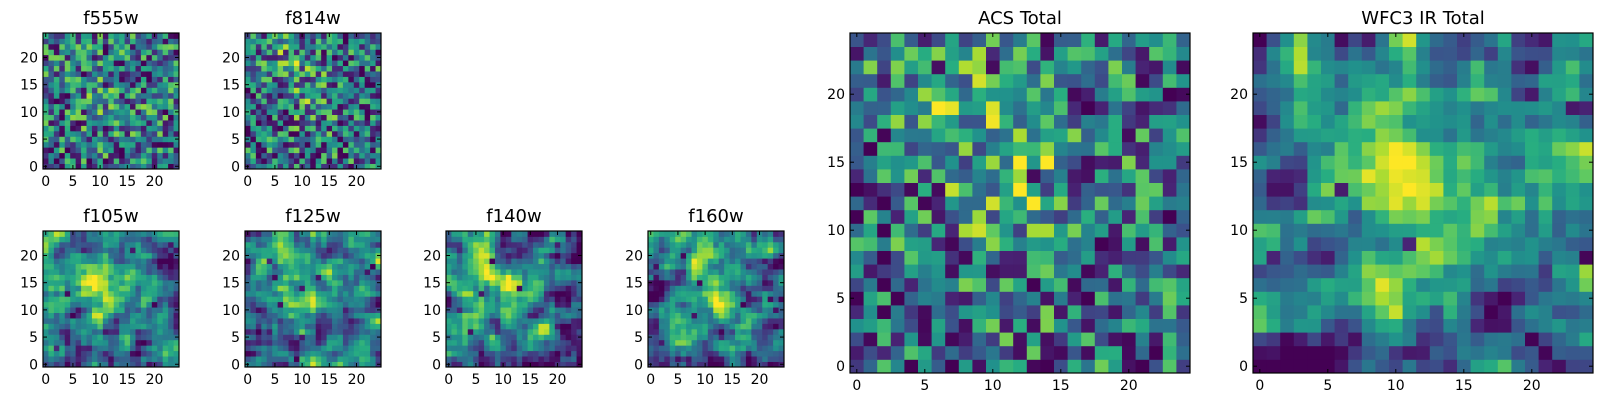  I want to click on y-tick-label: 15, so click(634, 284).